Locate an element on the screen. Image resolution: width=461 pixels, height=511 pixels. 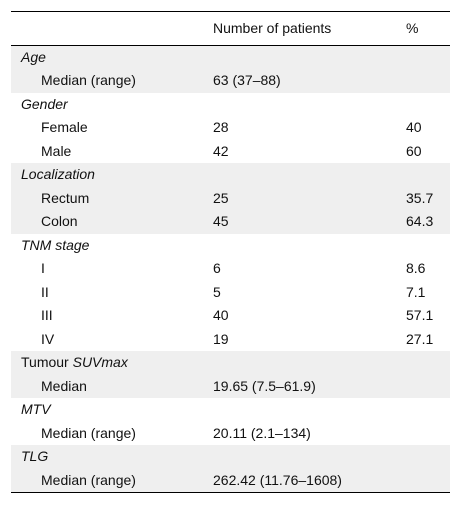
section-row-tnm-stage: TNM stage is located at coordinates (230, 246).